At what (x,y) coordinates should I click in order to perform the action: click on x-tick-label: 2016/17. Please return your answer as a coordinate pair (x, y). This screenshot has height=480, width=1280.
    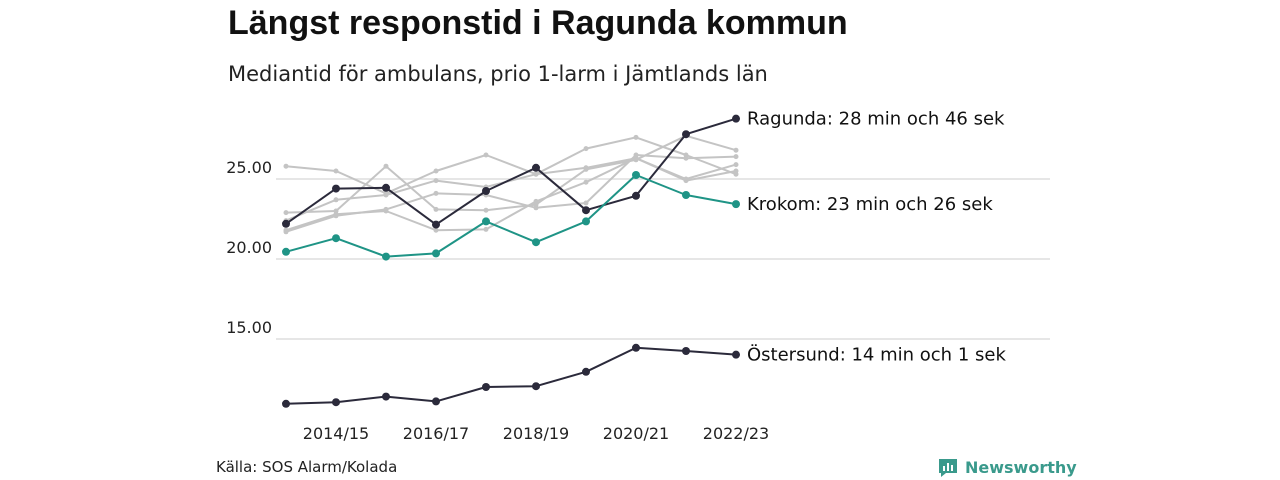
    Looking at the image, I should click on (436, 433).